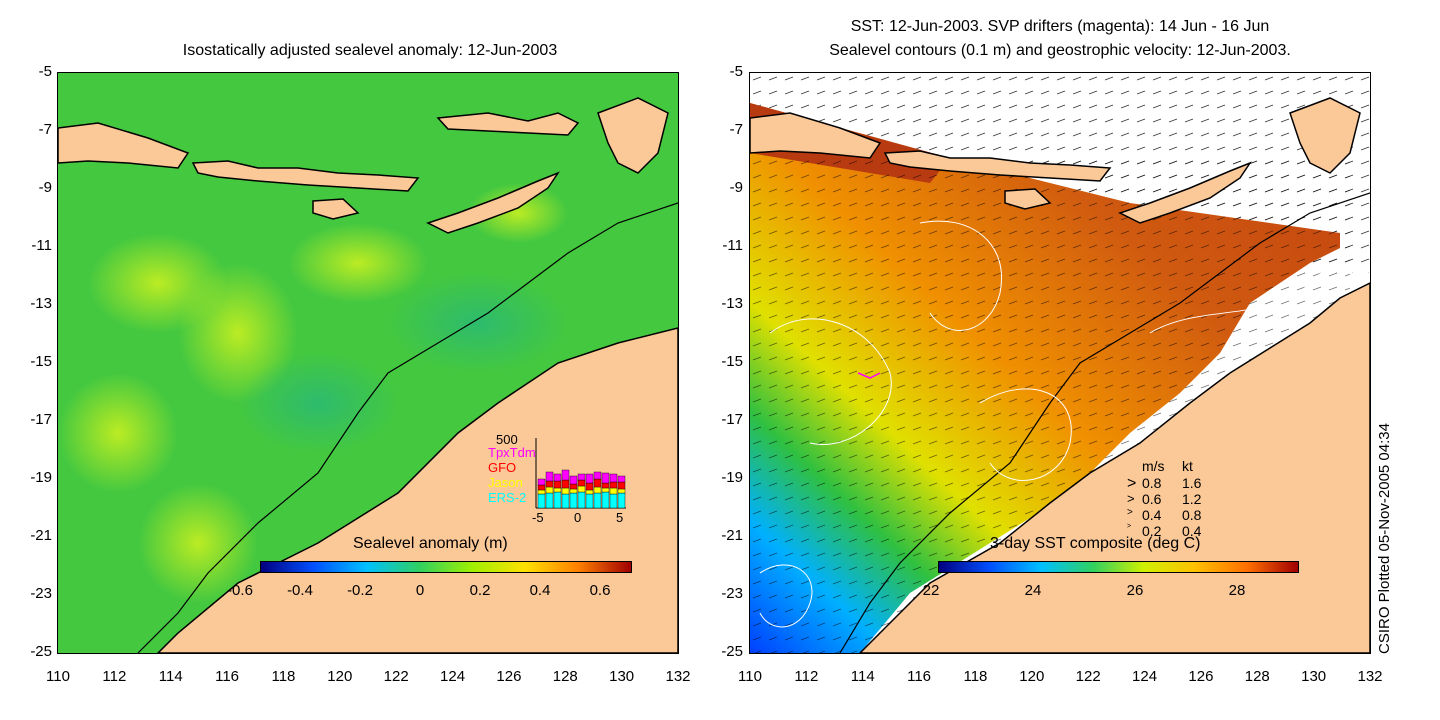 The height and width of the screenshot is (720, 1440). Describe the element at coordinates (1325, 135) in the screenshot. I see `north-islands` at that location.